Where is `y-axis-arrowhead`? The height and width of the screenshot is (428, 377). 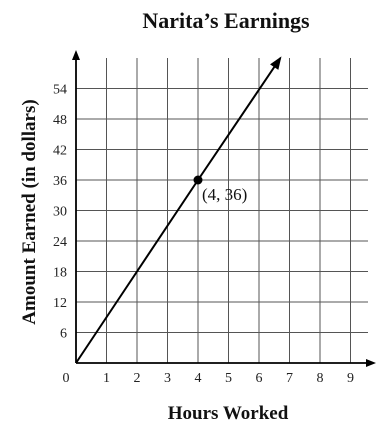
y-axis-arrowhead is located at coordinates (76, 55).